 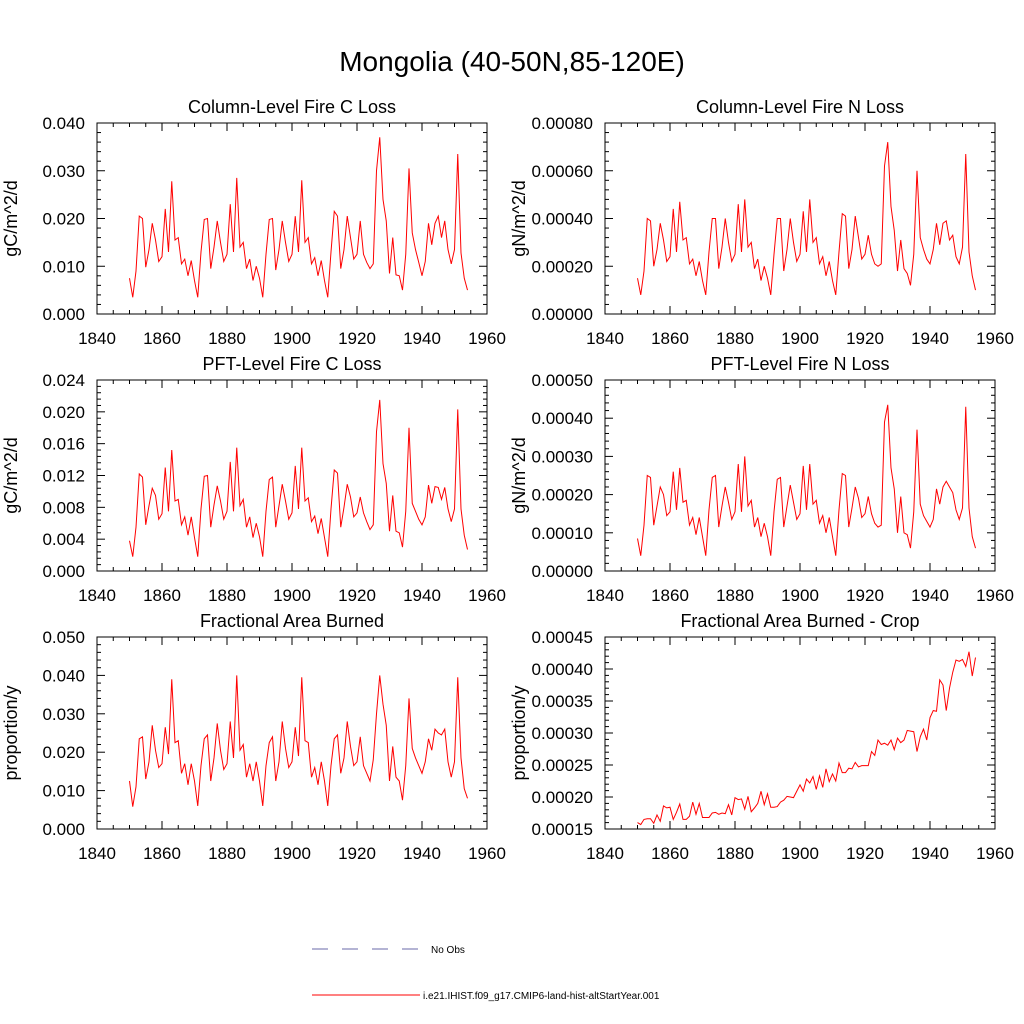 I want to click on y-tick-label: 0.010, so click(x=63, y=266).